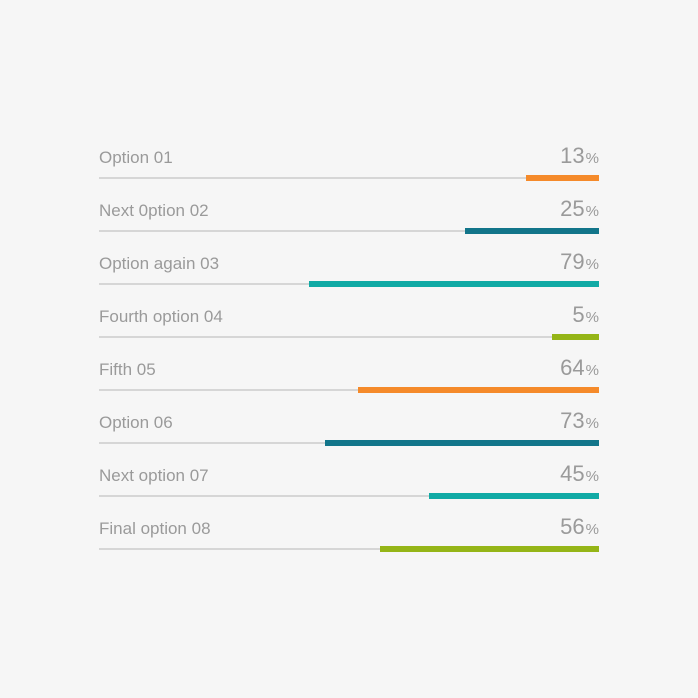 The height and width of the screenshot is (698, 698). I want to click on row-value: 5%, so click(585, 315).